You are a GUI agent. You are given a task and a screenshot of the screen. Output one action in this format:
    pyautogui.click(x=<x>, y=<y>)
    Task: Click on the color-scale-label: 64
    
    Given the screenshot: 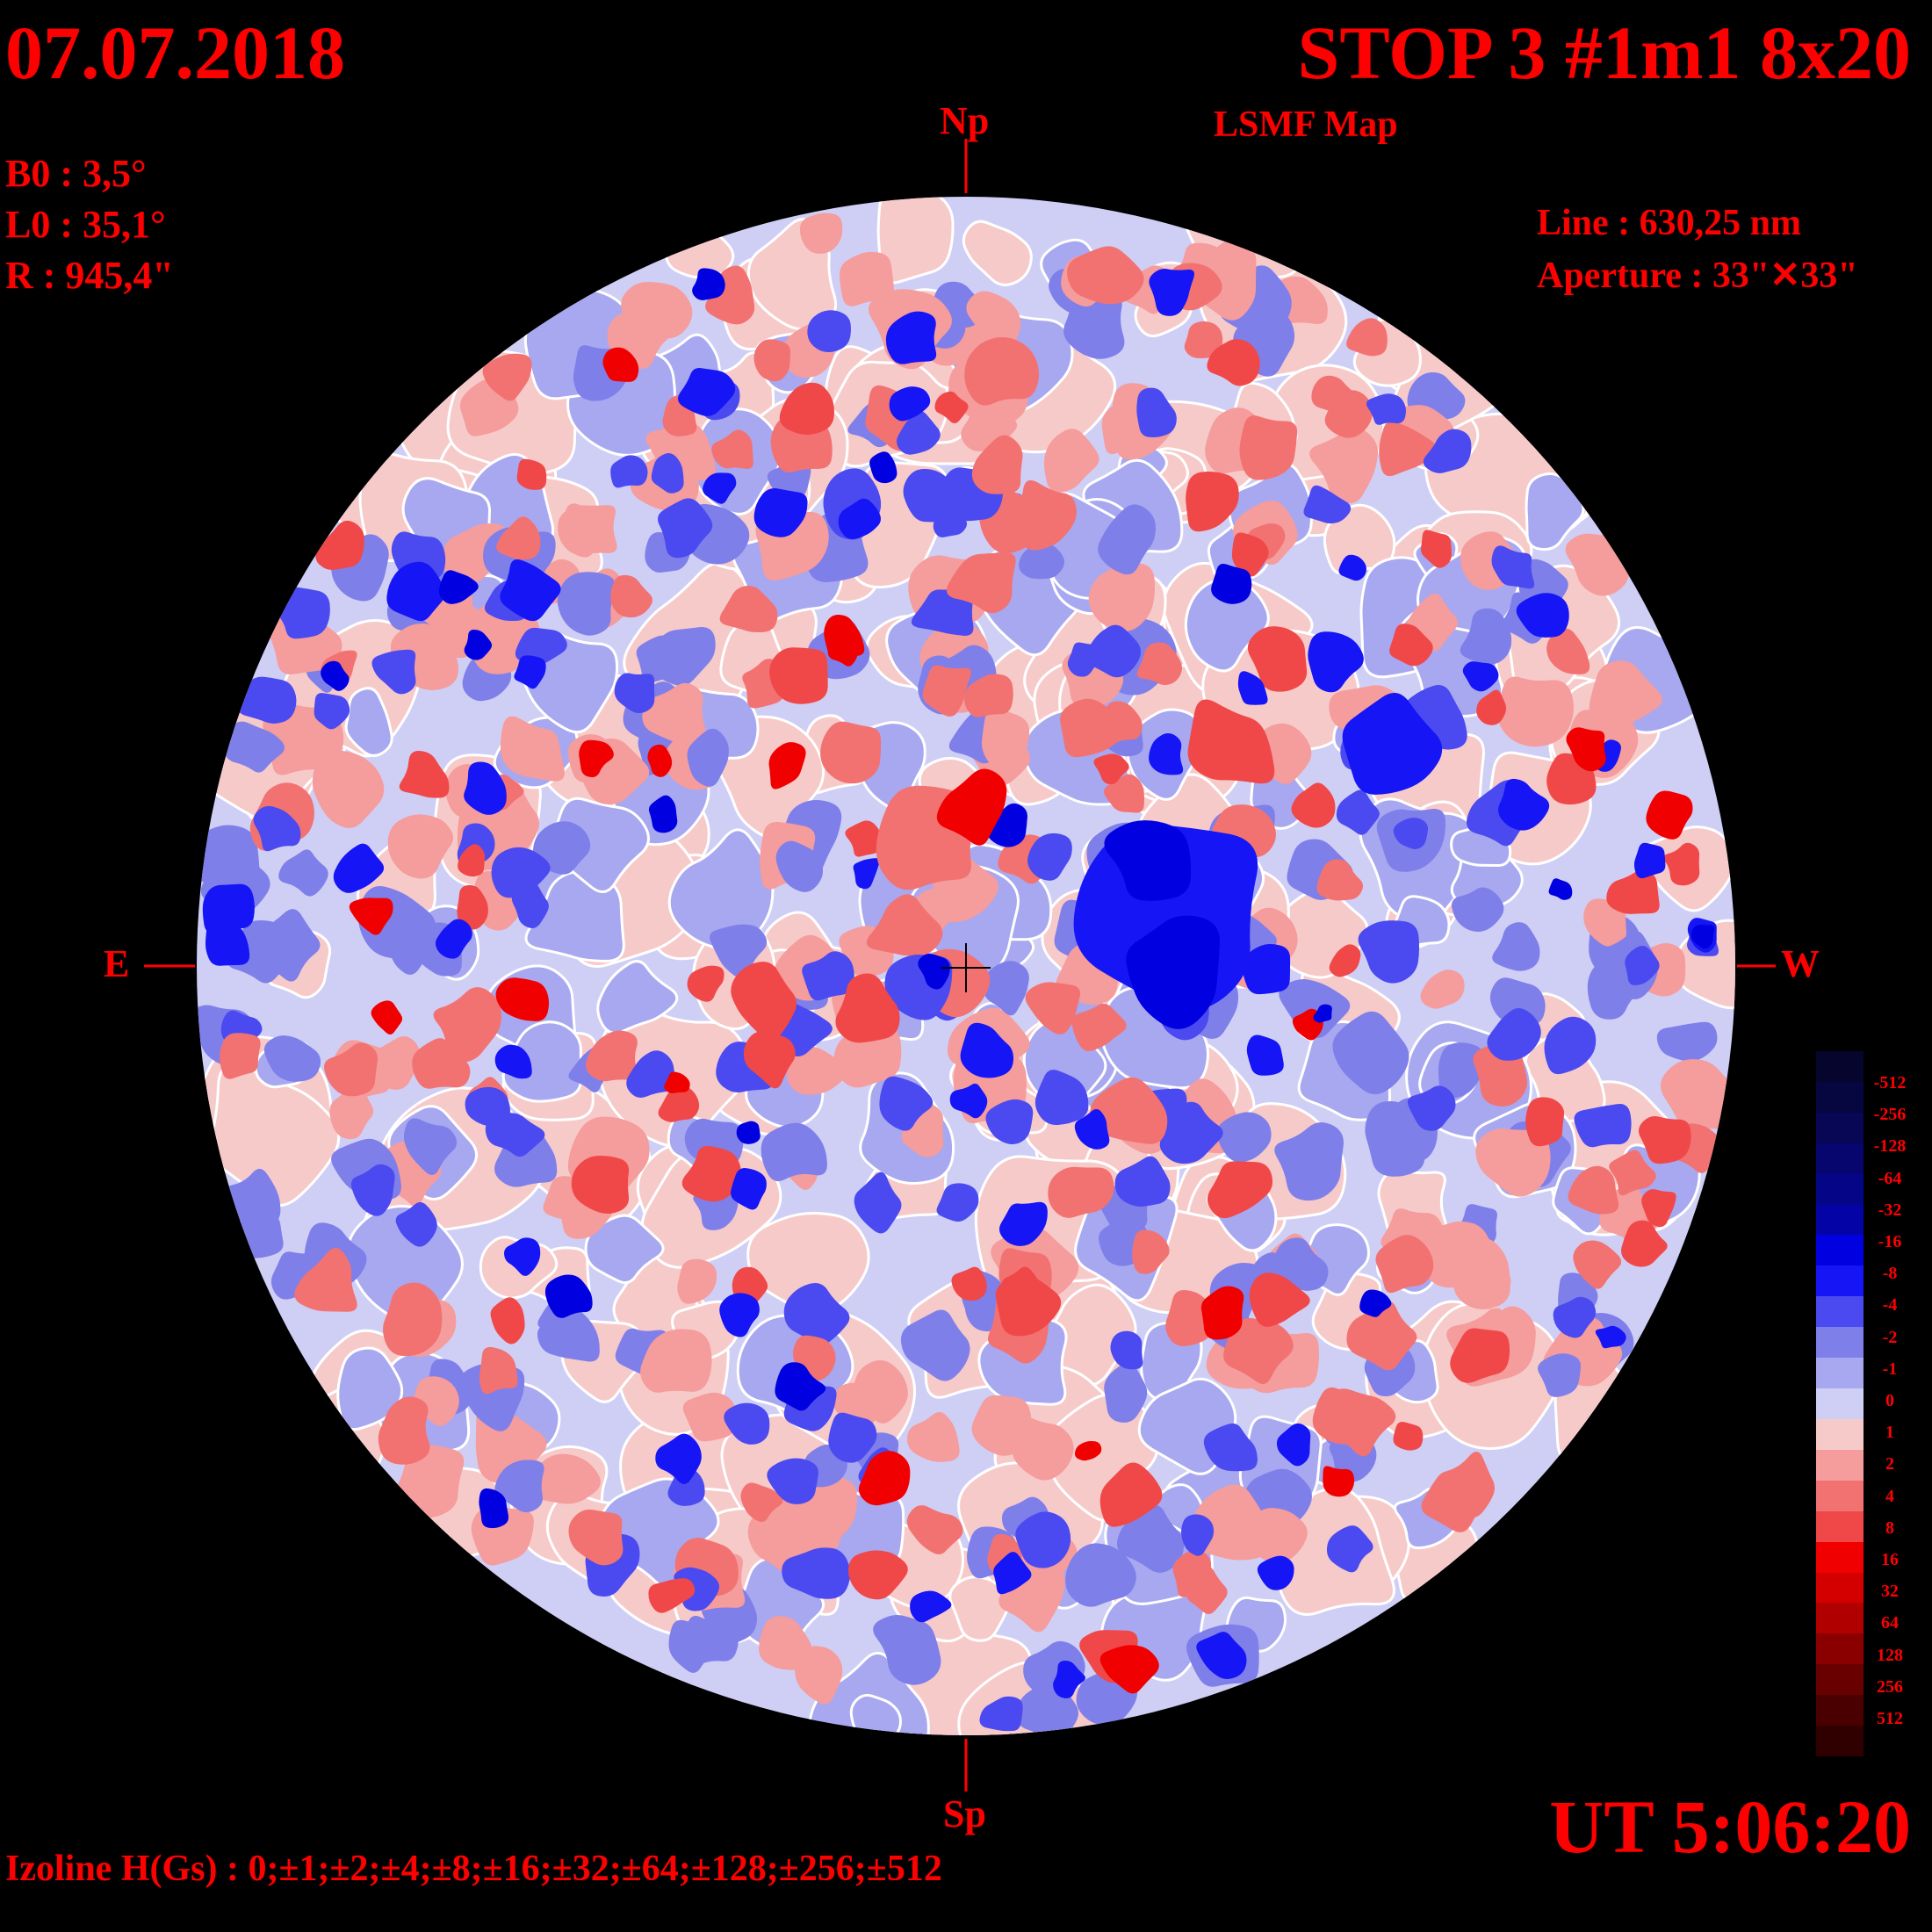 What is the action you would take?
    pyautogui.click(x=1890, y=1623)
    